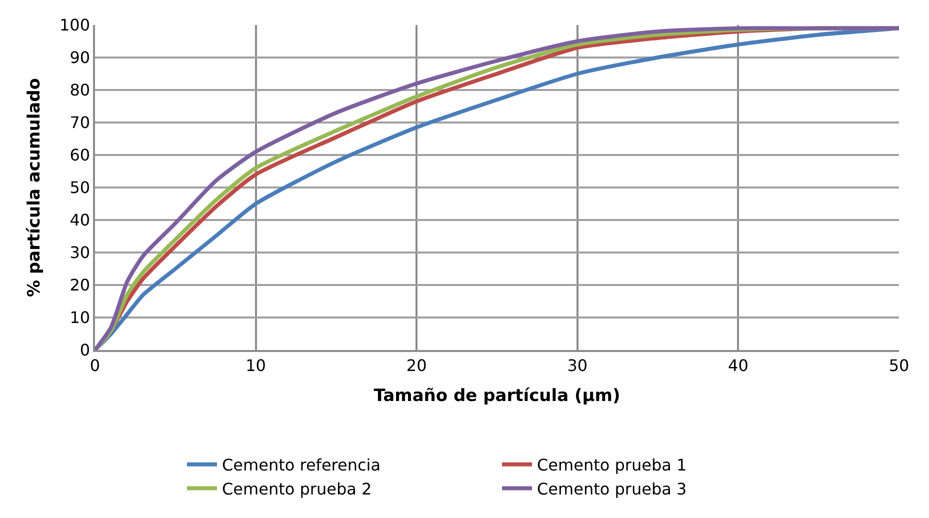  What do you see at coordinates (80, 318) in the screenshot?
I see `y-tick-label: 10` at bounding box center [80, 318].